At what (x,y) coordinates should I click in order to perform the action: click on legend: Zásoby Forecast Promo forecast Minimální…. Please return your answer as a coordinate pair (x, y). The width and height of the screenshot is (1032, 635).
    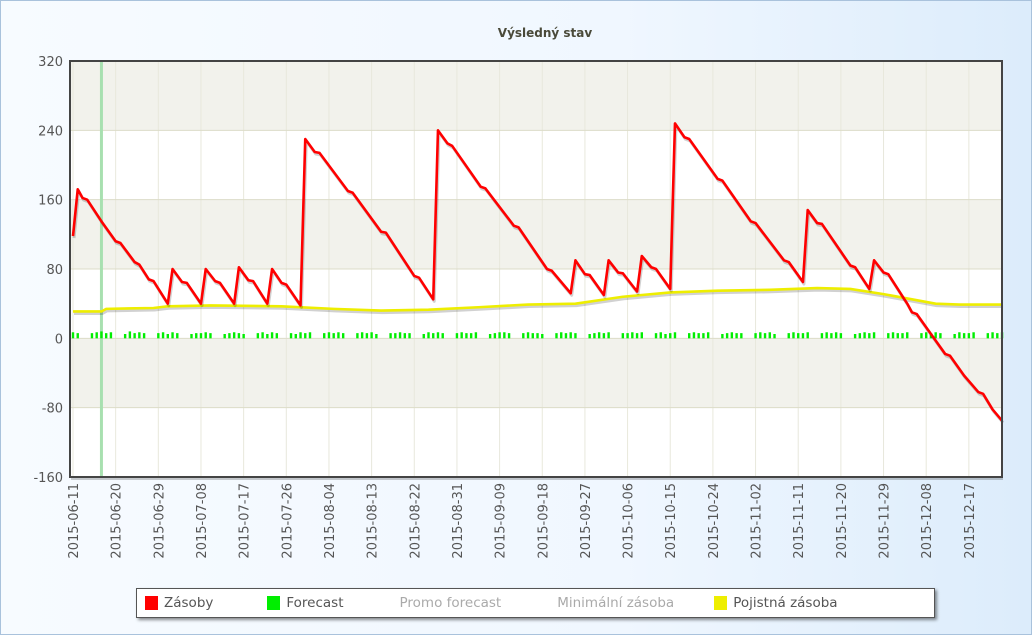
    Looking at the image, I should click on (535, 603).